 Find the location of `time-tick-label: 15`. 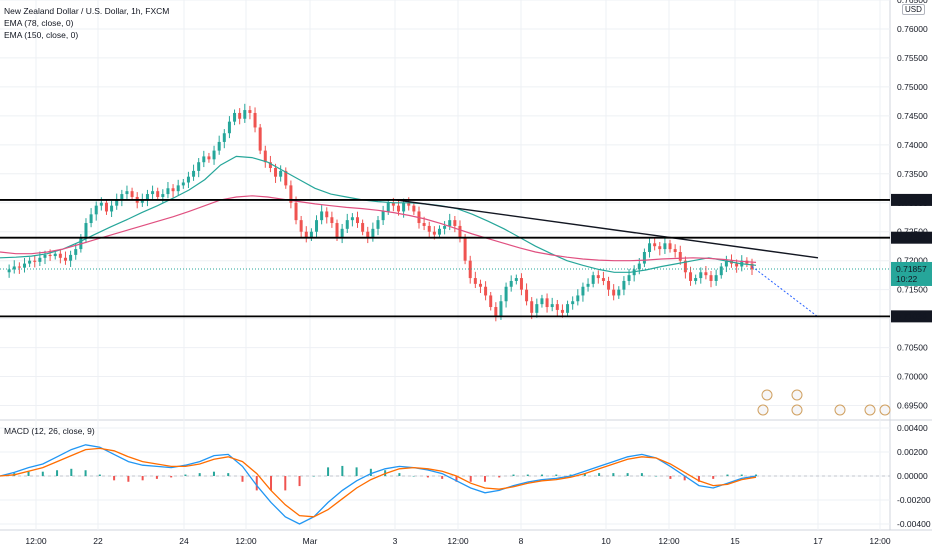

time-tick-label: 15 is located at coordinates (735, 541).